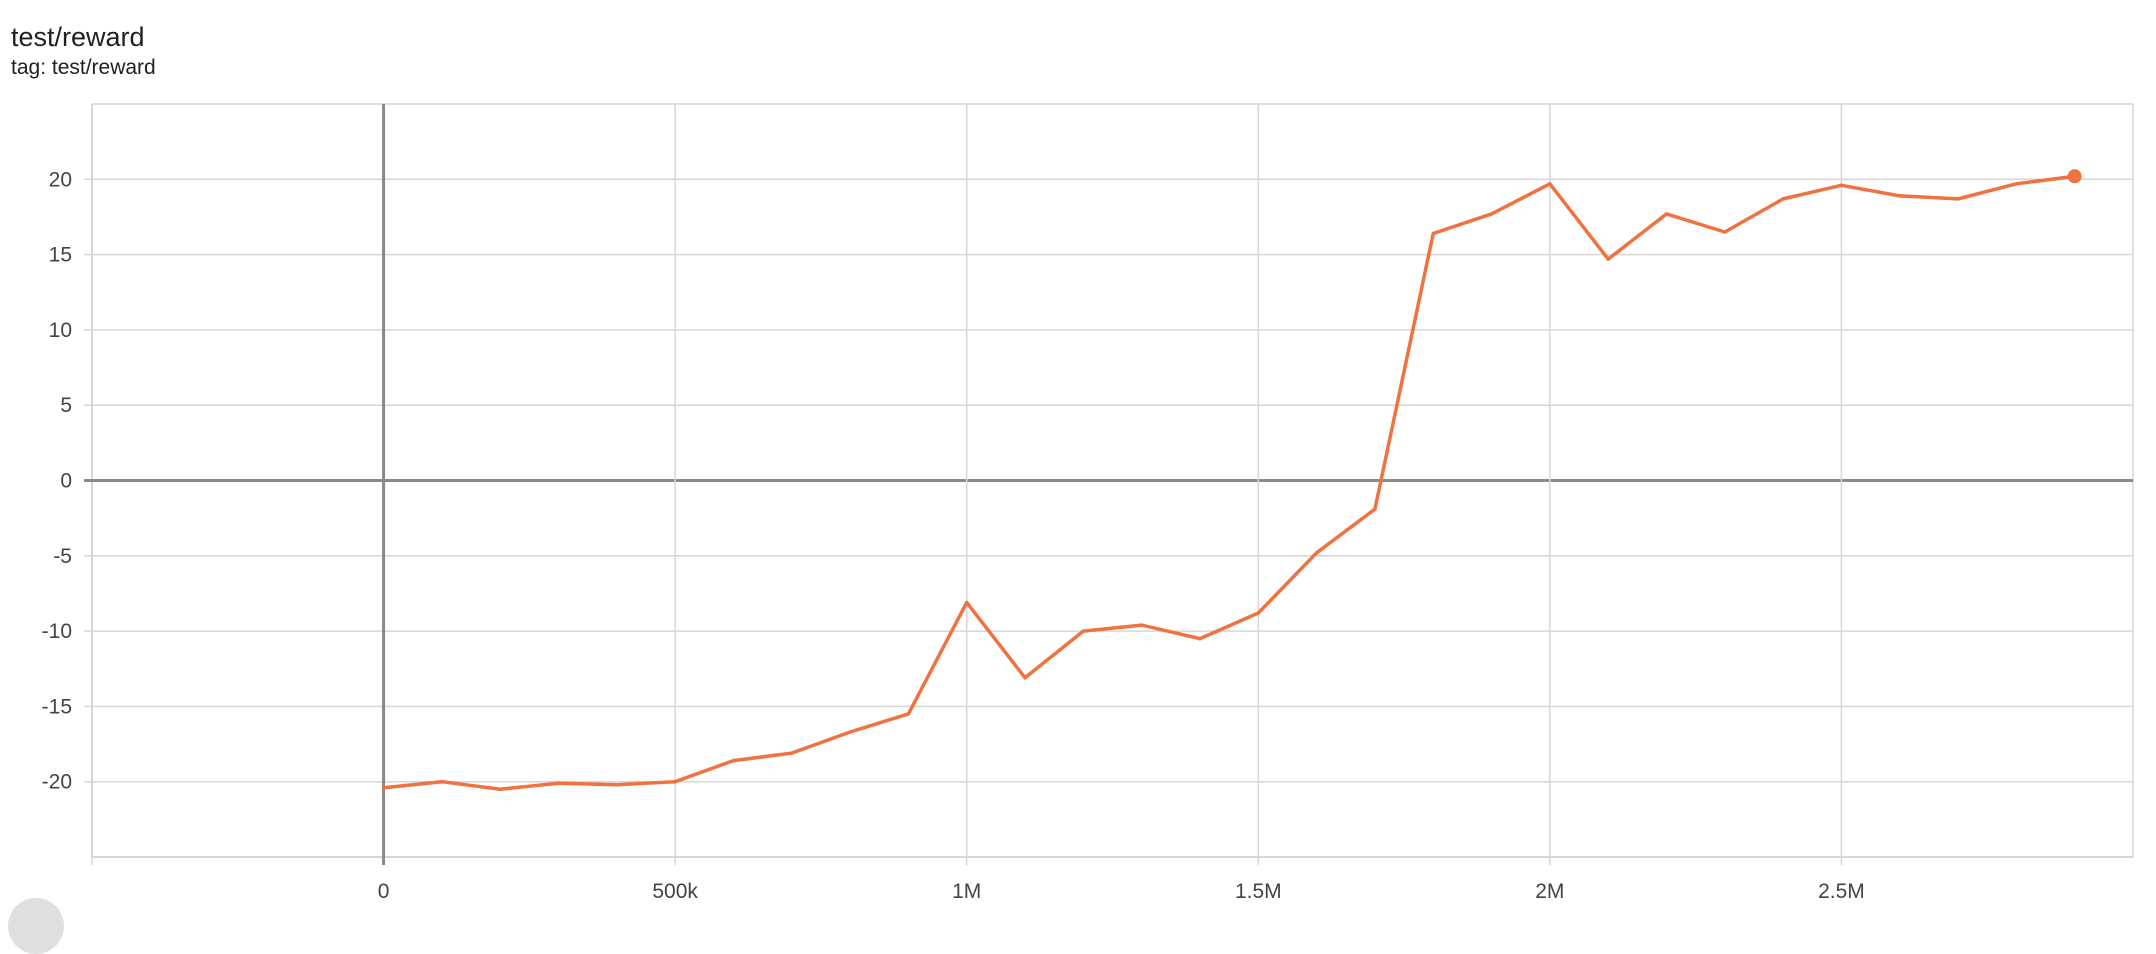 The height and width of the screenshot is (954, 2156). I want to click on y-tick-label: -15, so click(57, 706).